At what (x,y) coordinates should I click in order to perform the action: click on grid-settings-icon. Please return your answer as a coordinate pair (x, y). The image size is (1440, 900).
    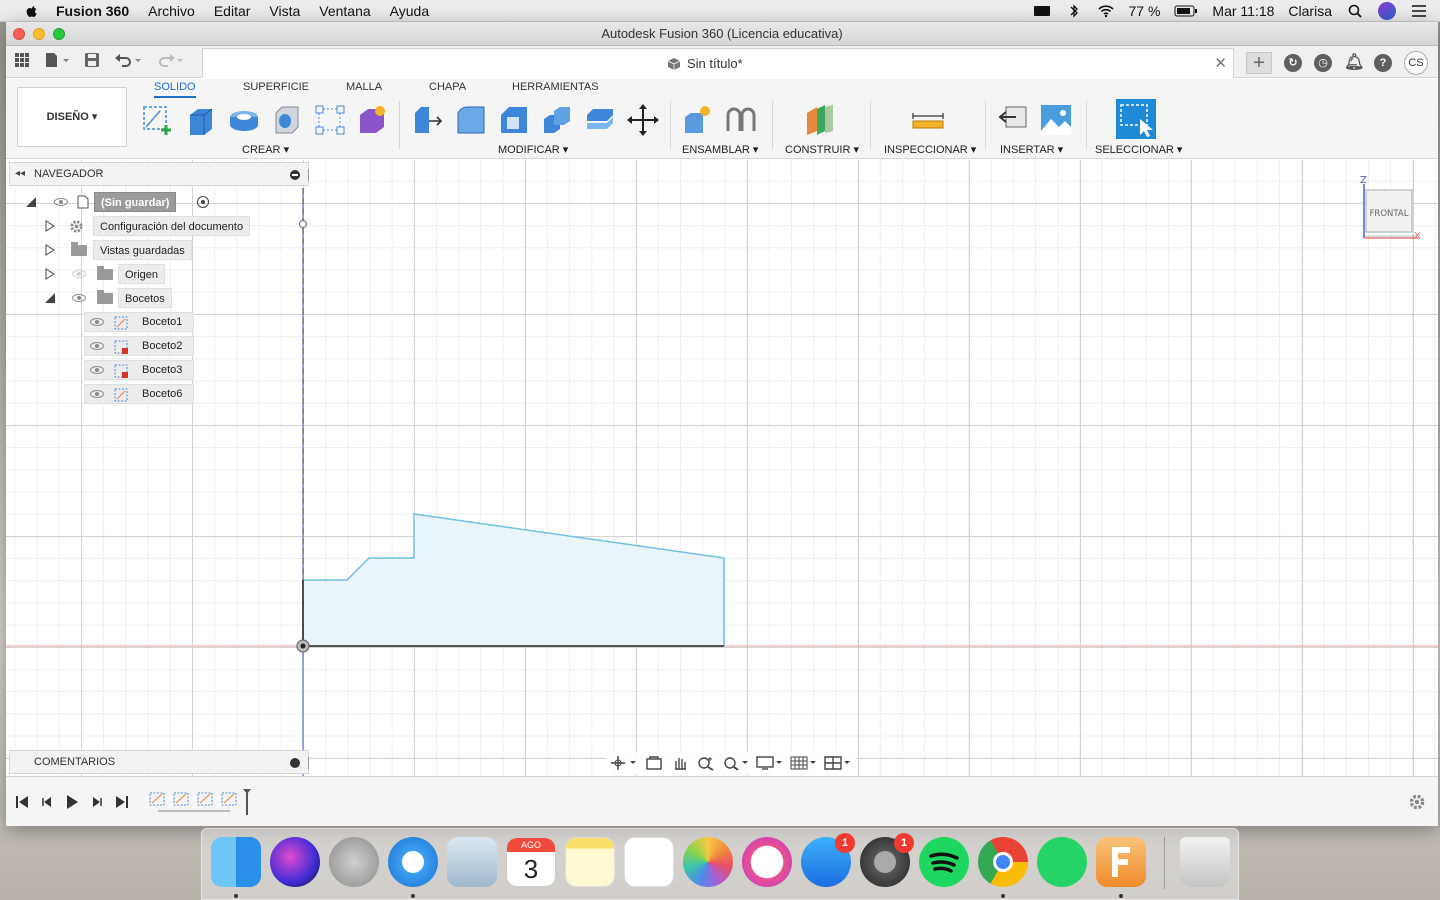
    Looking at the image, I should click on (804, 763).